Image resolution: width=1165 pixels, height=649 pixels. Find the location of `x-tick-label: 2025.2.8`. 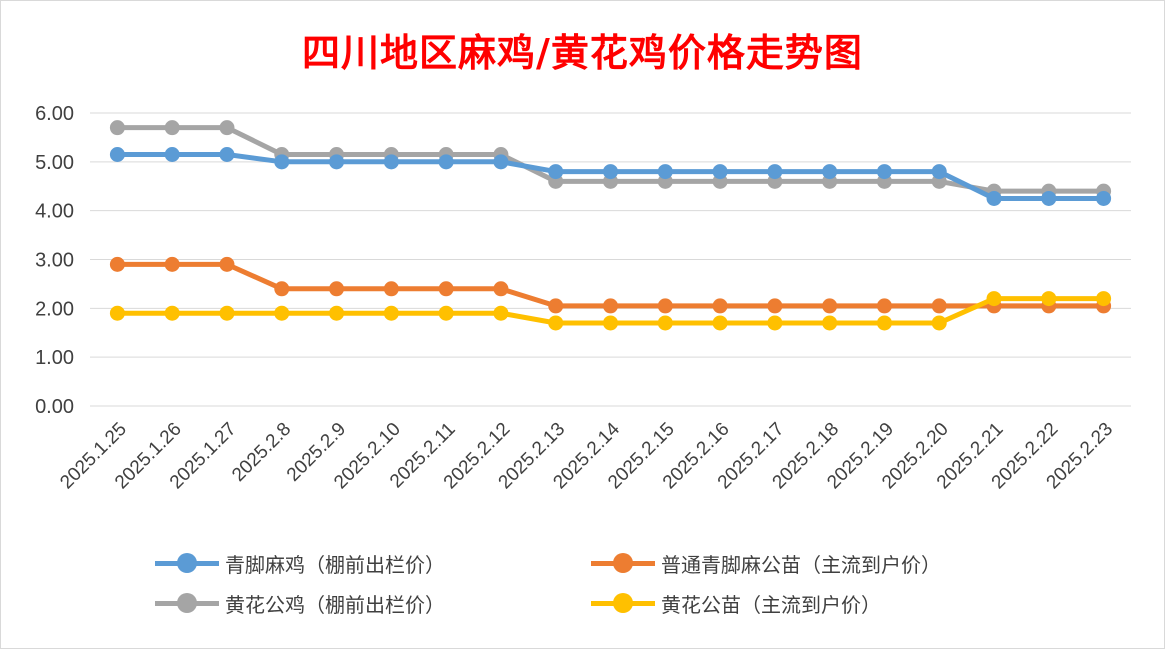

x-tick-label: 2025.2.8 is located at coordinates (261, 452).